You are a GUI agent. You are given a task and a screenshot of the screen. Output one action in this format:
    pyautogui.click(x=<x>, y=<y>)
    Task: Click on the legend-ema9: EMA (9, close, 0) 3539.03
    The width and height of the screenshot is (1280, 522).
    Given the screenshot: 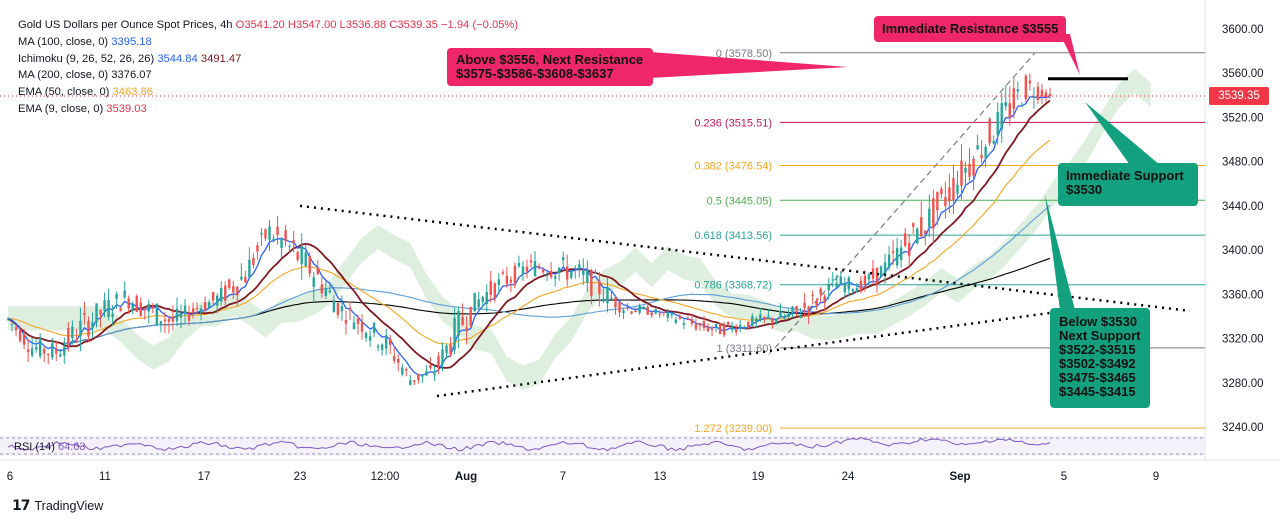 What is the action you would take?
    pyautogui.click(x=268, y=109)
    